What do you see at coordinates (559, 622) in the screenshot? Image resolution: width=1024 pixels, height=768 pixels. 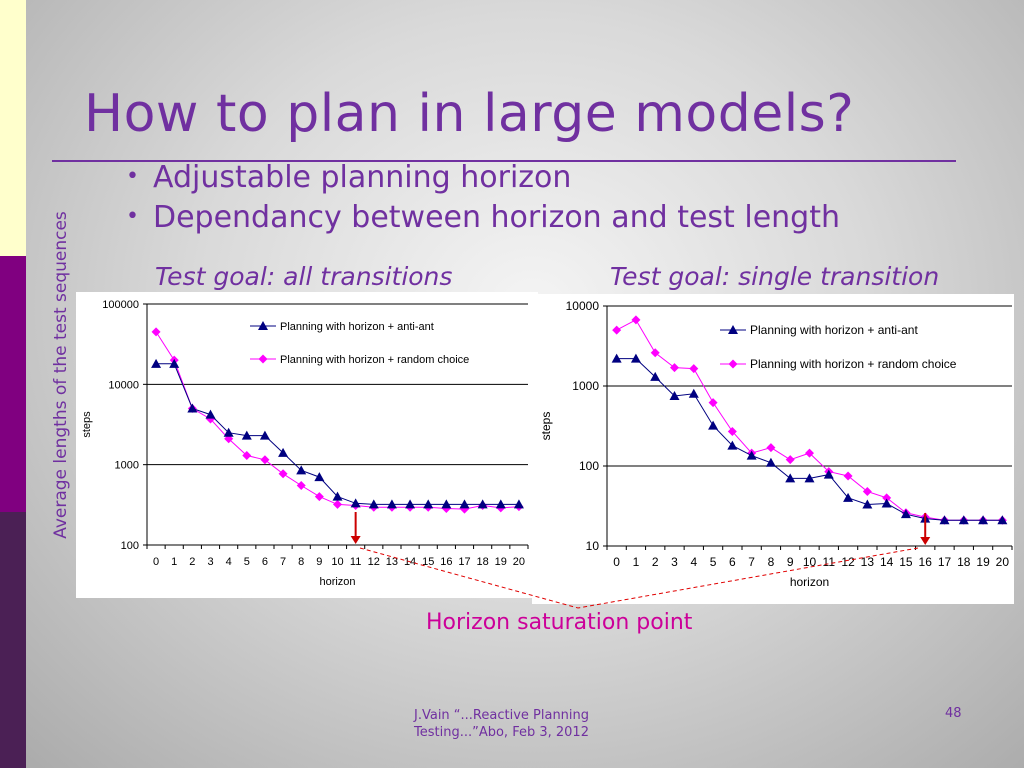 I see `saturation-label: Horizon saturation point` at bounding box center [559, 622].